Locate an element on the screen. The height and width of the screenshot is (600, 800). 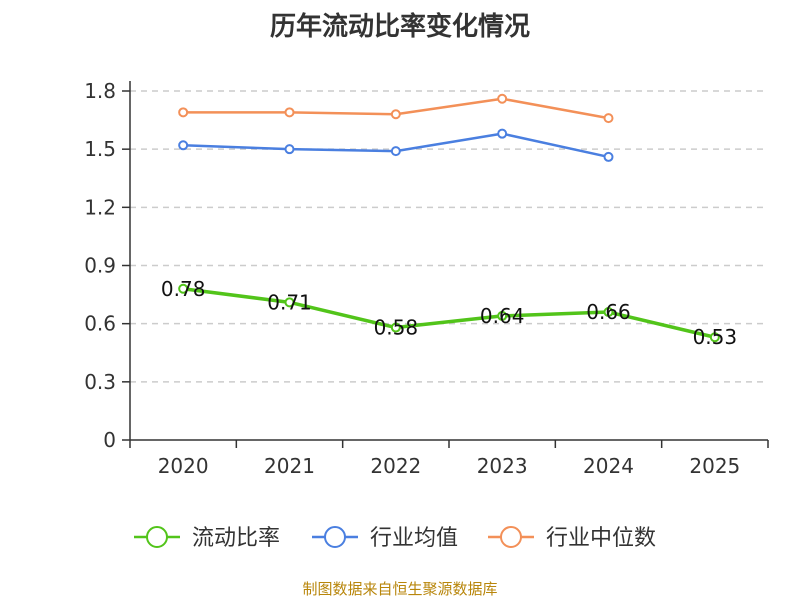
y-tick-label: 0.6 is located at coordinates (100, 324).